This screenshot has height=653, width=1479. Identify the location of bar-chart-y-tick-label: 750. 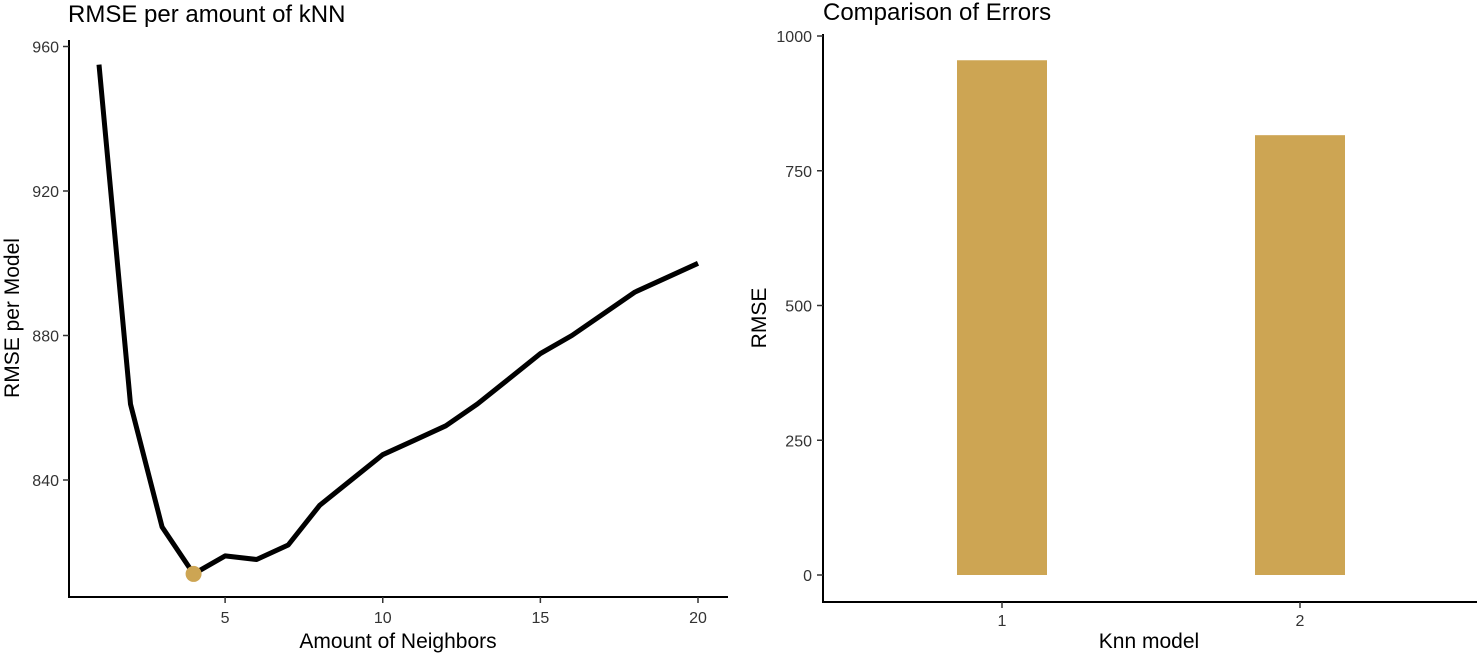
(798, 172).